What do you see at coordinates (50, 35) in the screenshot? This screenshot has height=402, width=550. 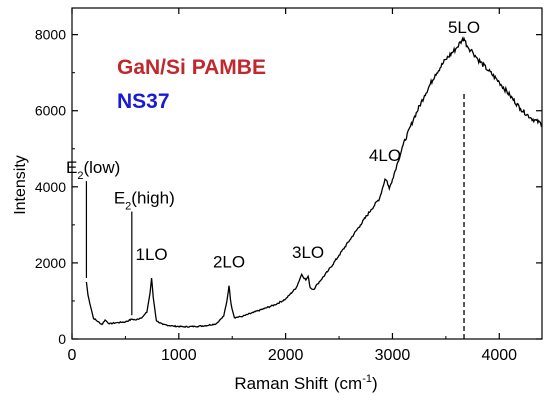 I see `y-tick-label: 8000` at bounding box center [50, 35].